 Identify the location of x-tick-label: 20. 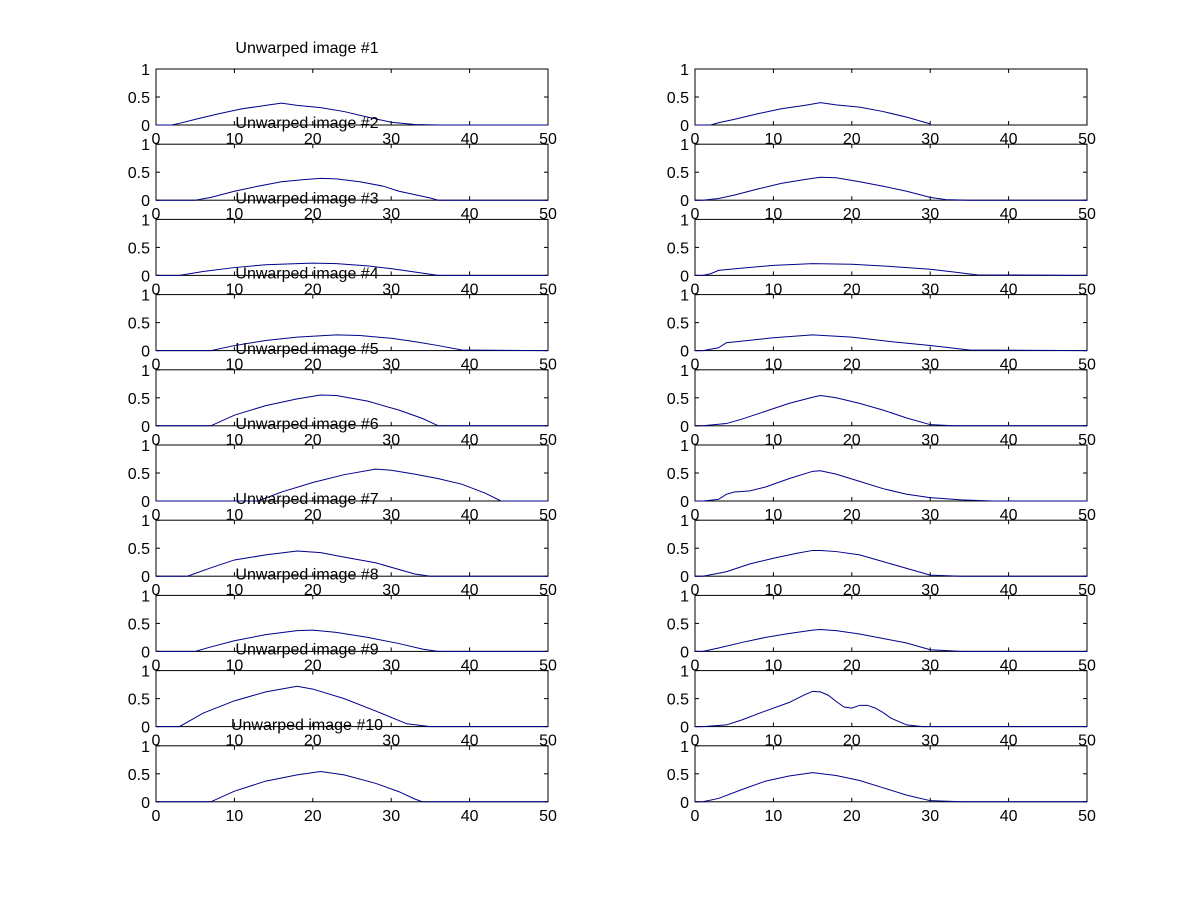
(313, 816).